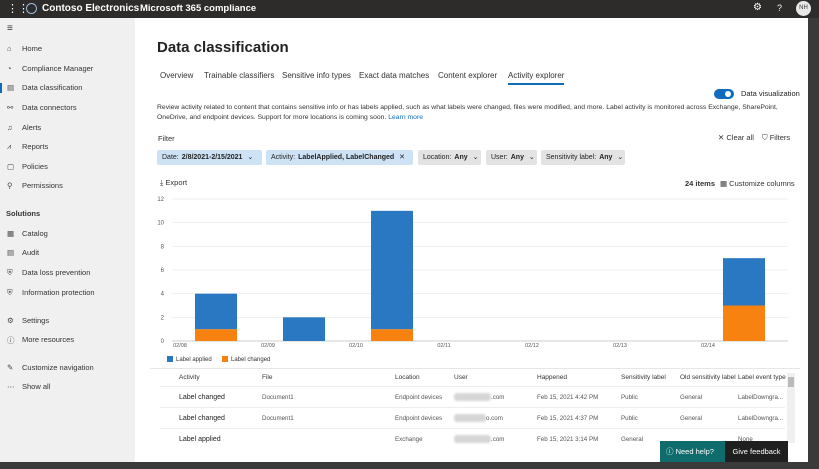 This screenshot has width=819, height=469. Describe the element at coordinates (762, 377) in the screenshot. I see `column-header: Label event type` at that location.